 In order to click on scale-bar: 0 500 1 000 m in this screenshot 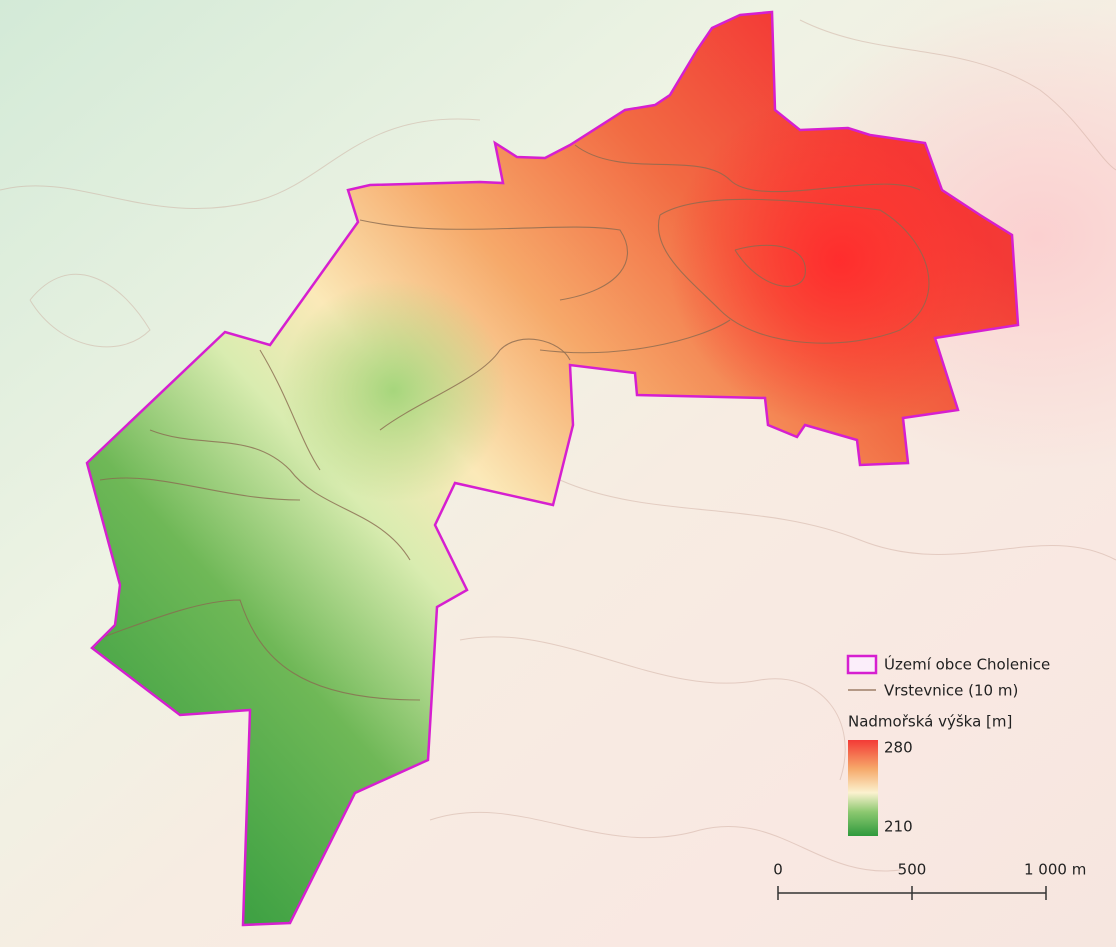, I will do `click(929, 880)`.